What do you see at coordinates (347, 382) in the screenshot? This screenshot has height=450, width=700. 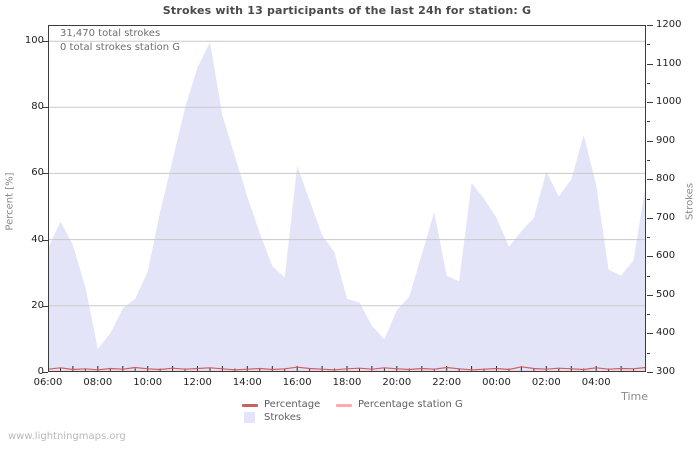 I see `x-tick-label: 18:00` at bounding box center [347, 382].